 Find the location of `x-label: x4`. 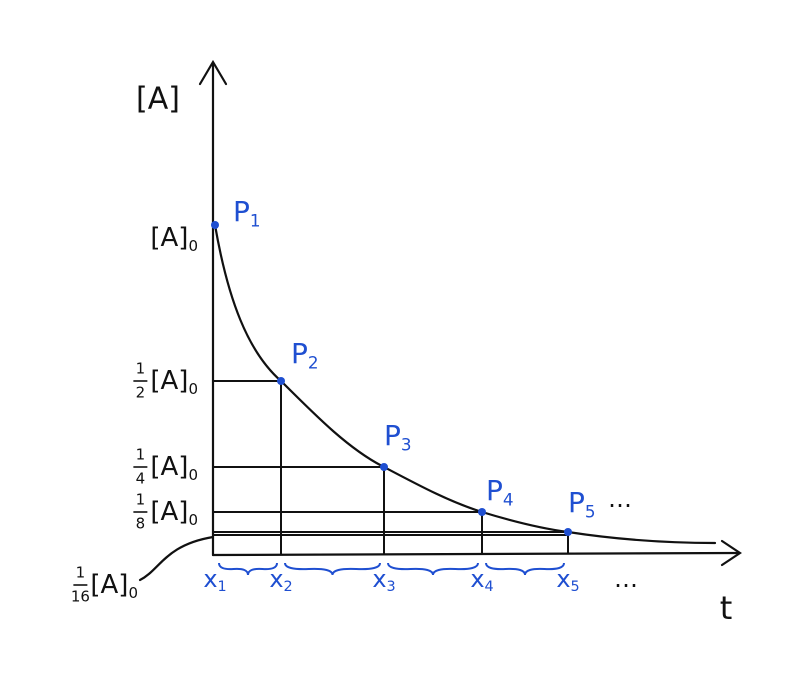

x-label: x4 is located at coordinates (481, 580).